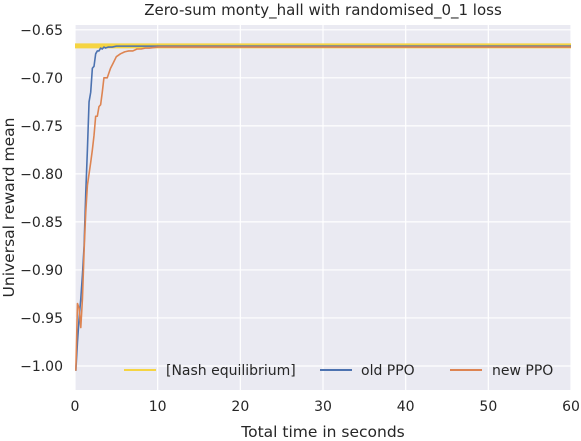  Describe the element at coordinates (522, 371) in the screenshot. I see `legend-label-new-ppo: new PPO` at that location.